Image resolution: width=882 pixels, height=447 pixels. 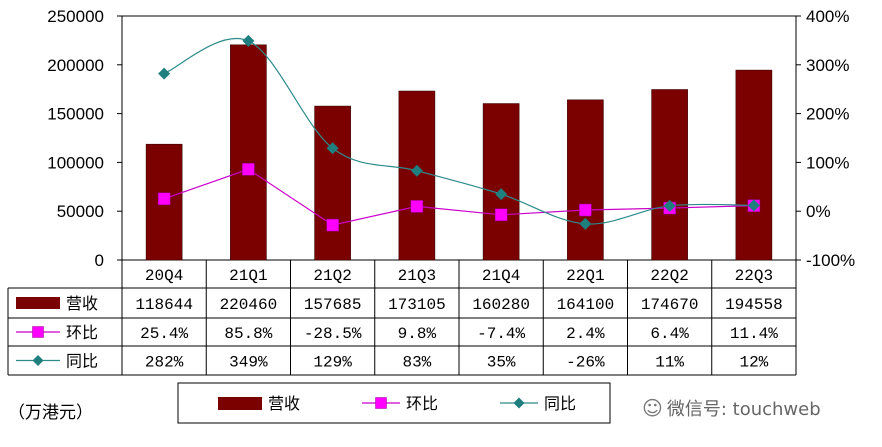 What do you see at coordinates (753, 363) in the screenshot?
I see `table-cell: 12%` at bounding box center [753, 363].